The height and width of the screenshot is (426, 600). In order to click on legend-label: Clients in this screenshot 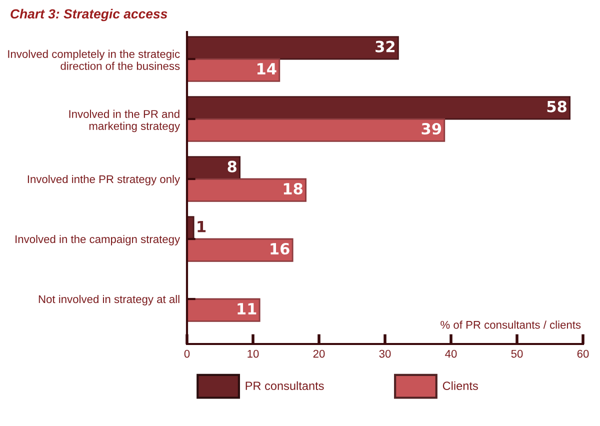, I will do `click(460, 385)`.